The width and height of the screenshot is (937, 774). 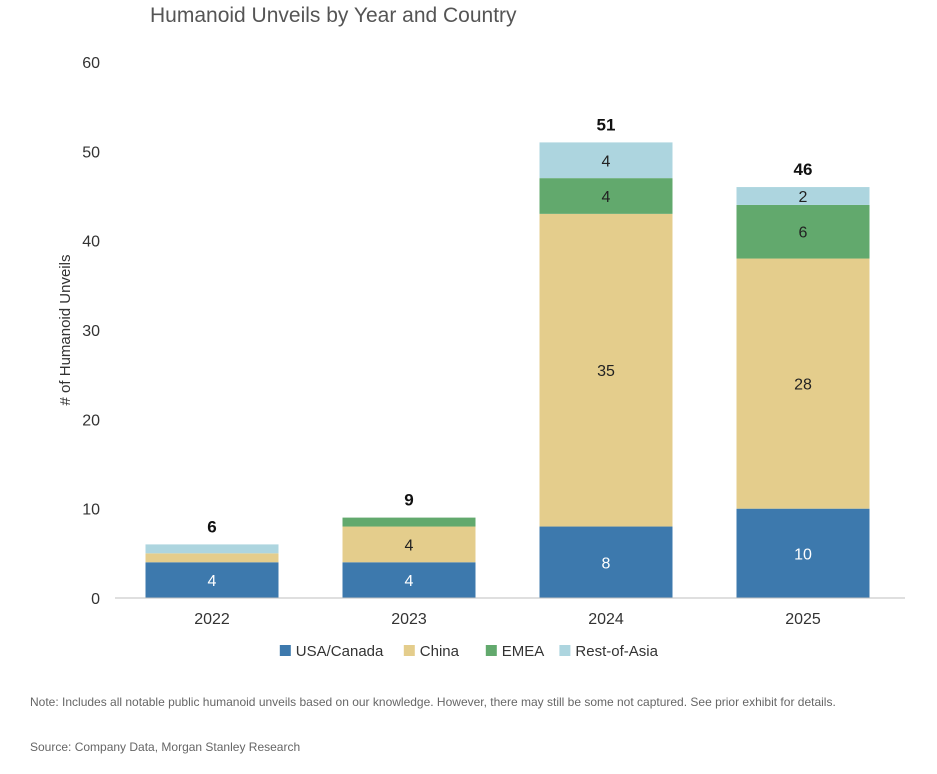 What do you see at coordinates (408, 500) in the screenshot?
I see `bar-total-label: 9` at bounding box center [408, 500].